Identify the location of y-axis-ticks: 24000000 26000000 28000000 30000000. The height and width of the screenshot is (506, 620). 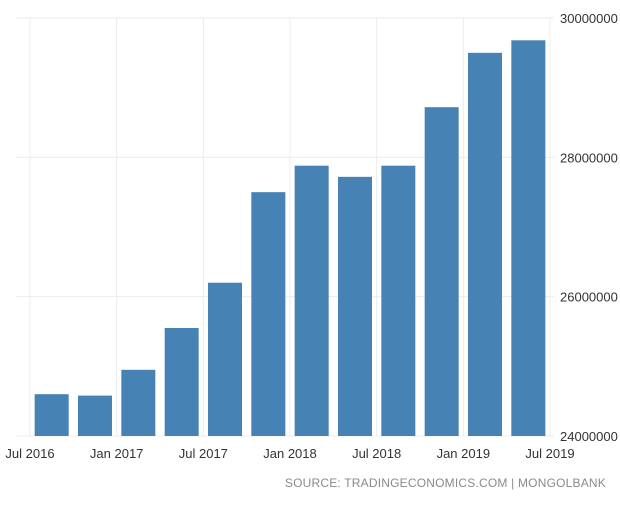
(589, 227).